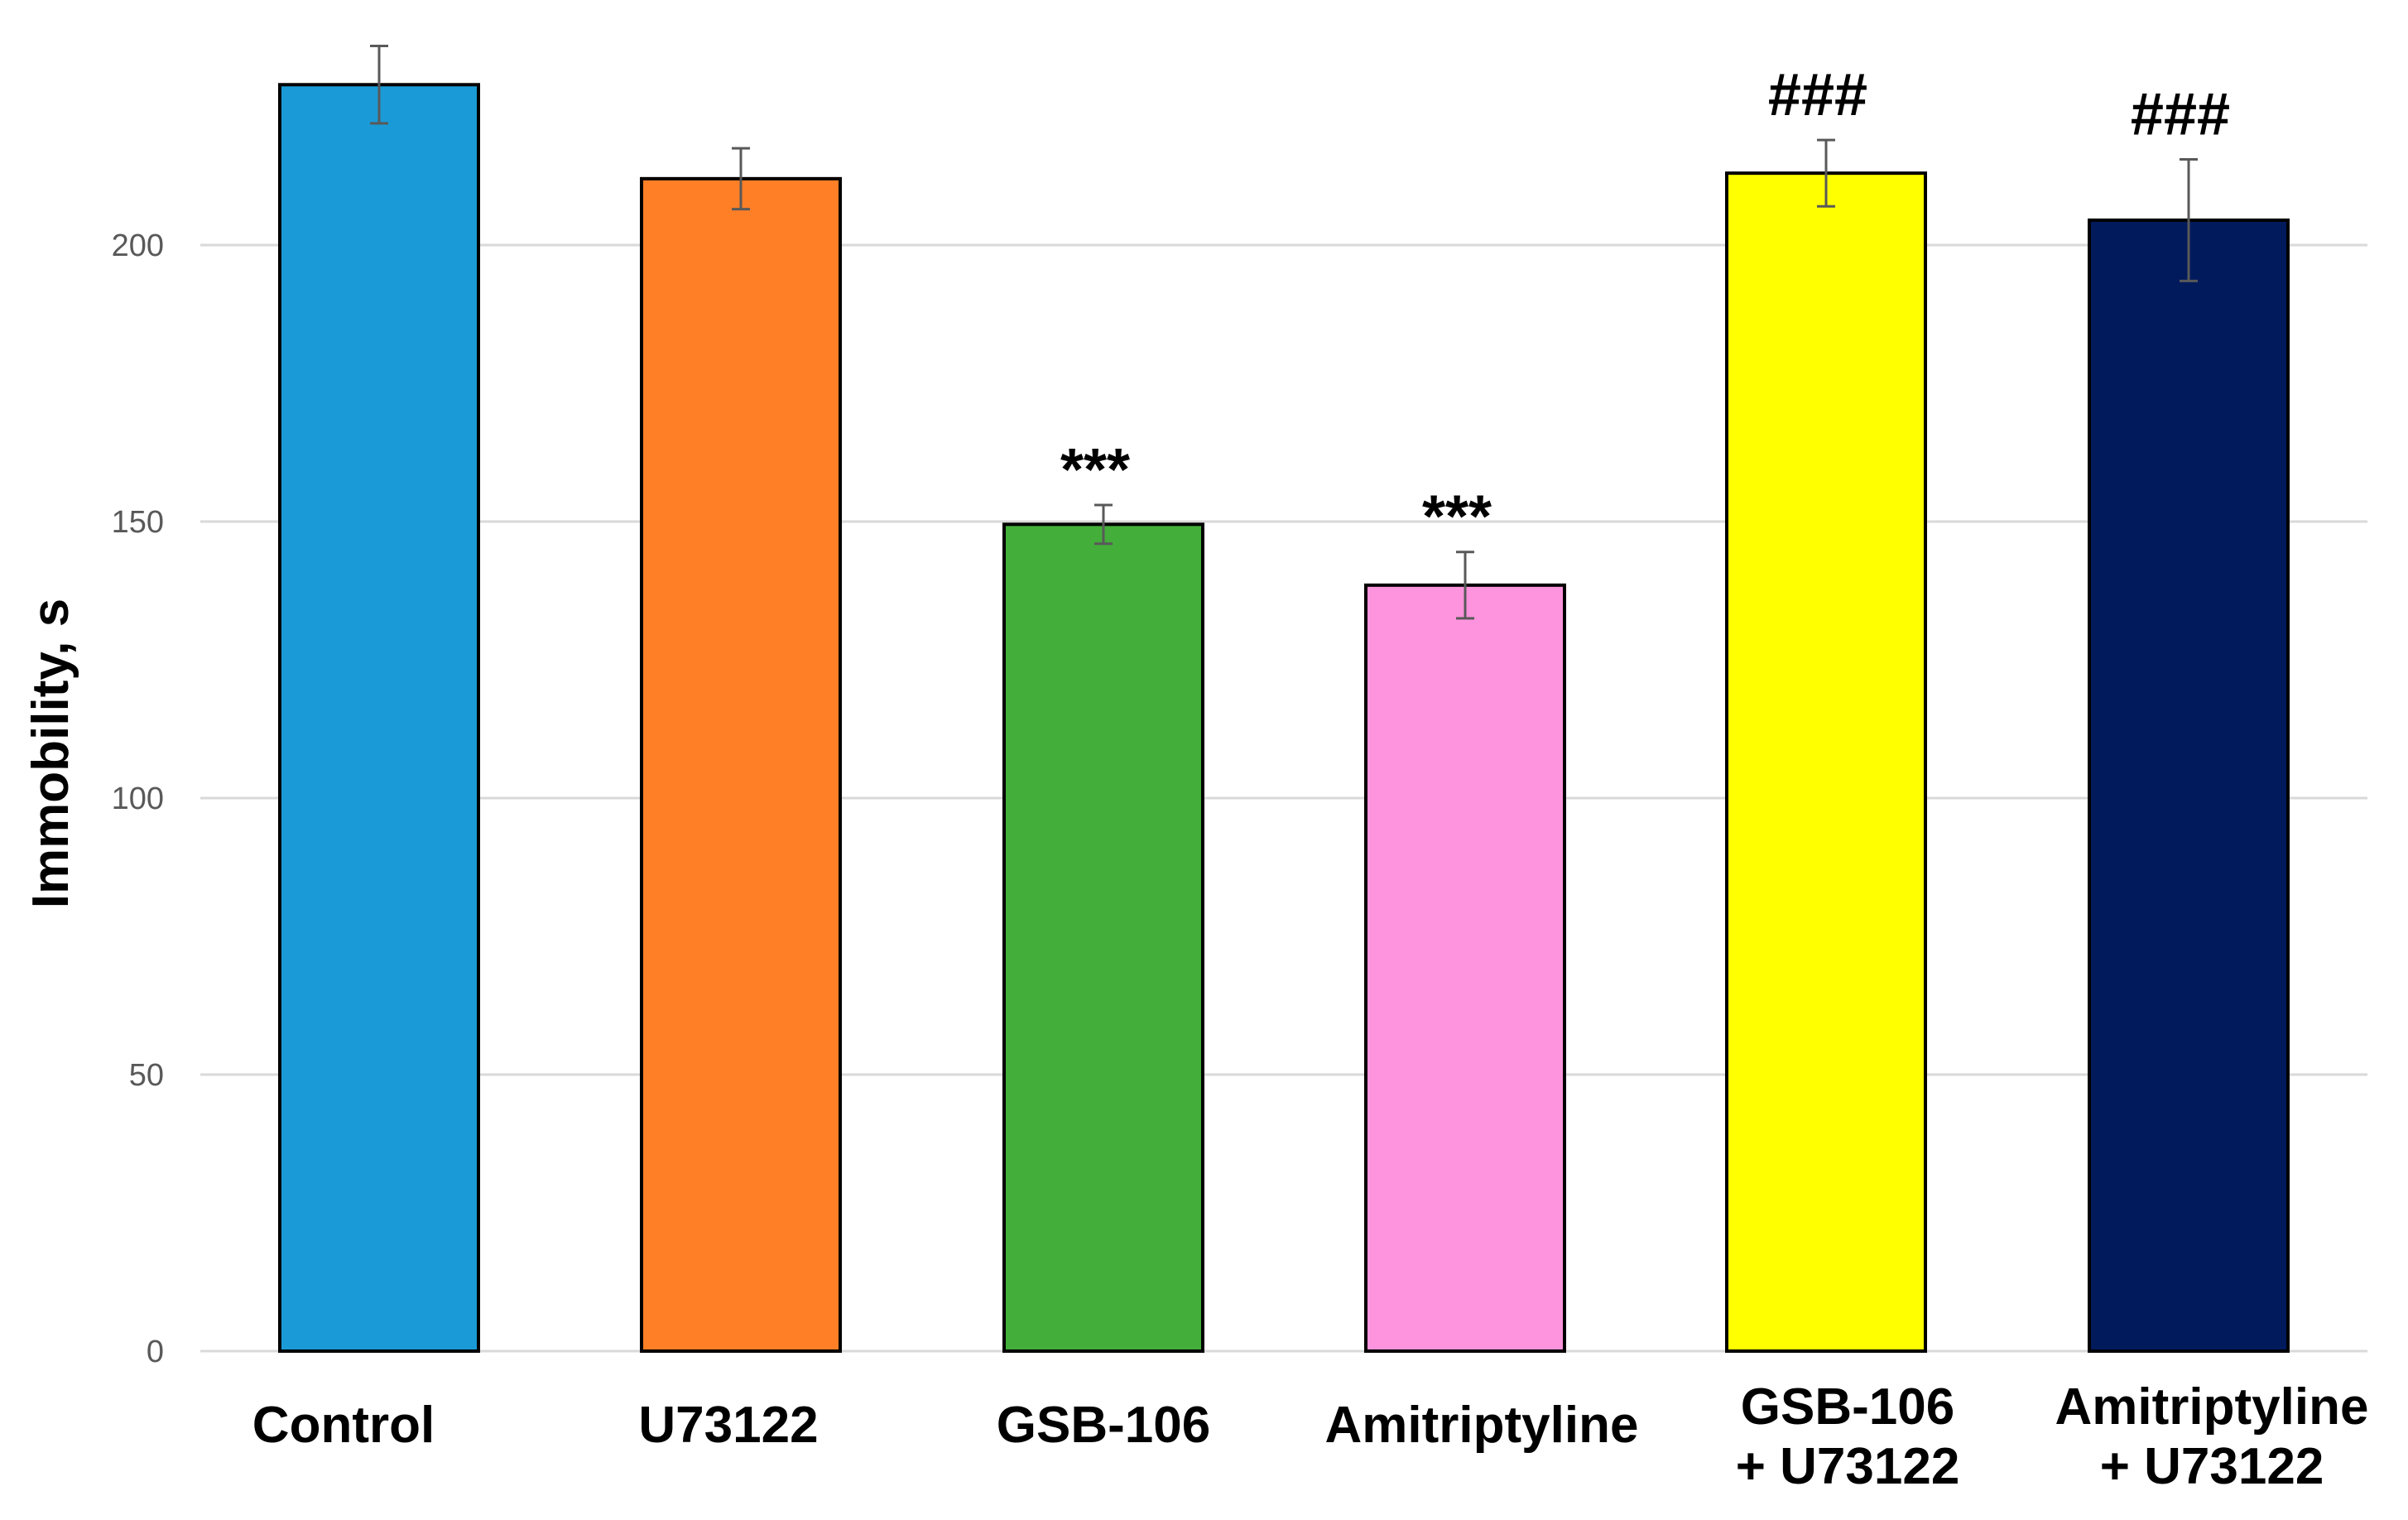 The height and width of the screenshot is (1520, 2408). Describe the element at coordinates (146, 1075) in the screenshot. I see `y-tick-label: 50` at that location.